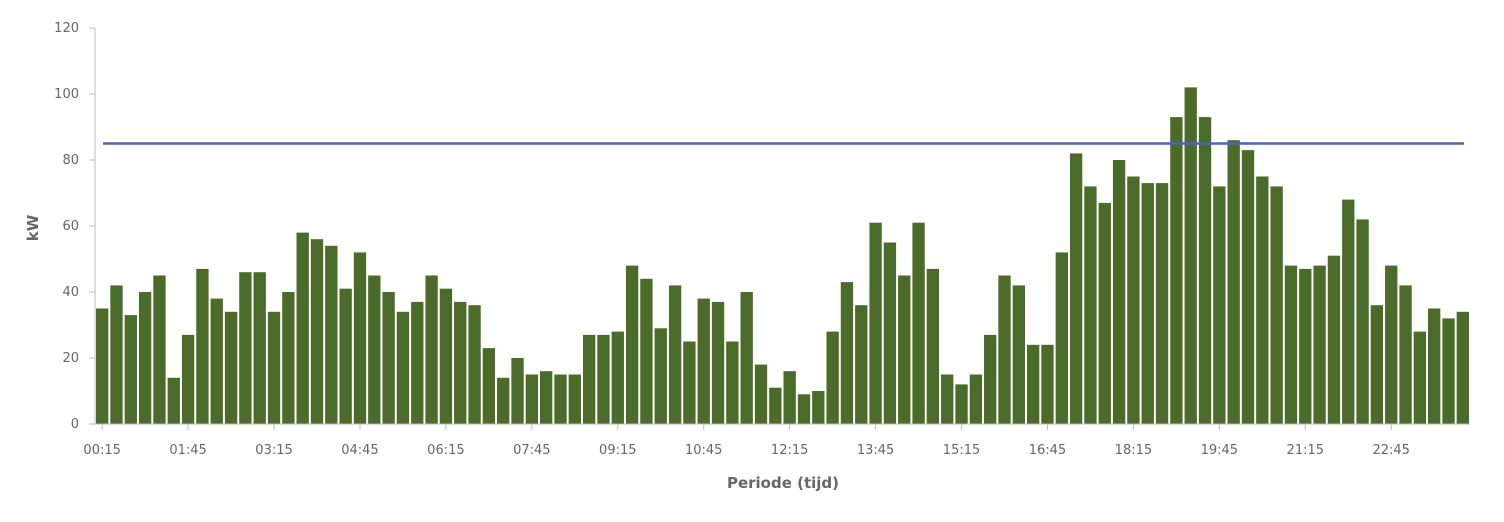  Describe the element at coordinates (70, 358) in the screenshot. I see `y-tick-label: 20` at that location.